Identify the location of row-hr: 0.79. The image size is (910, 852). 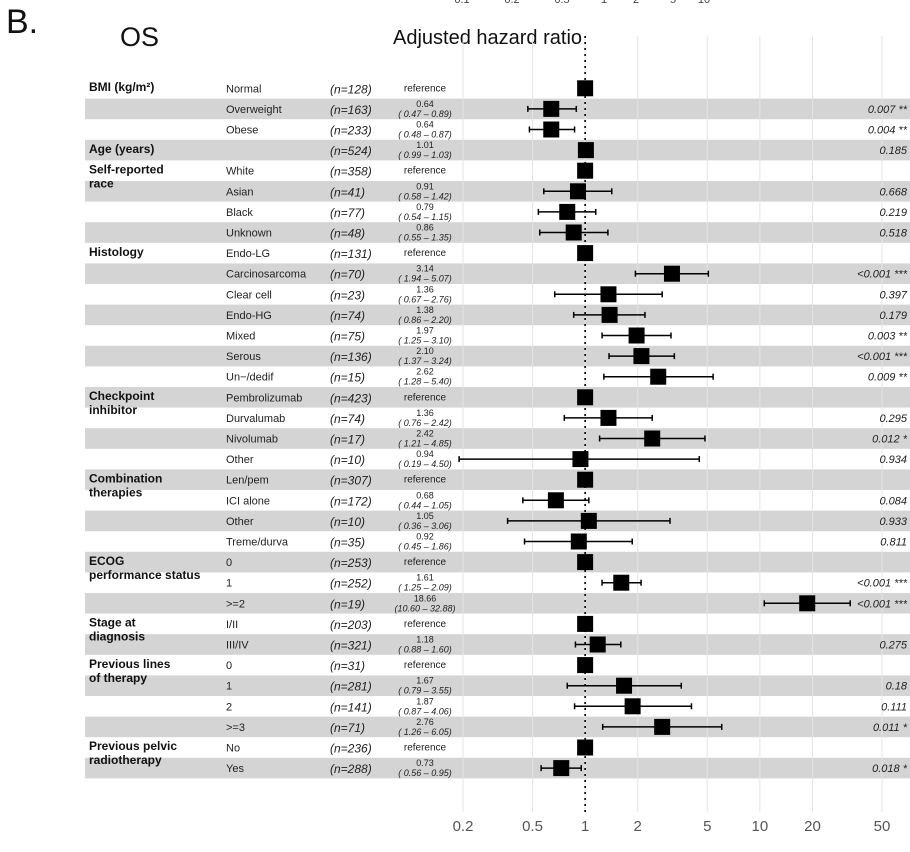
(425, 207).